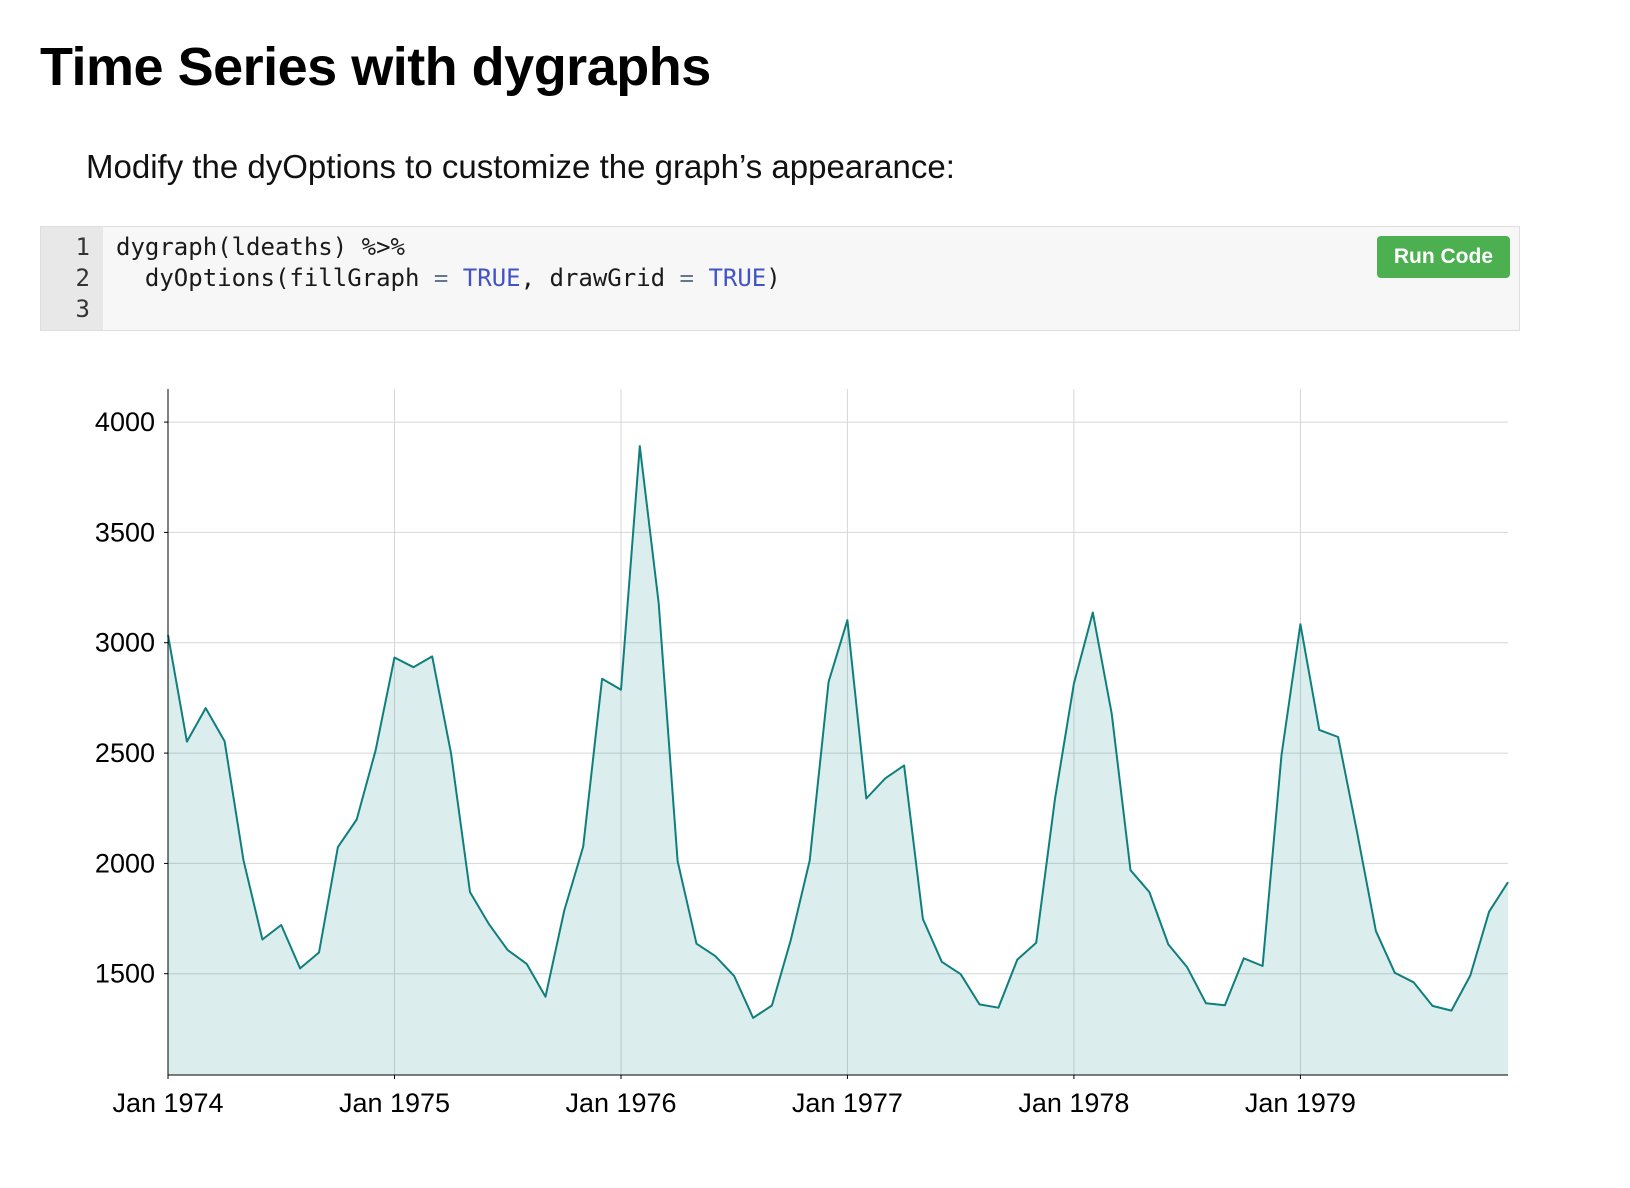 This screenshot has height=1188, width=1630. What do you see at coordinates (125, 643) in the screenshot?
I see `y-tick-label: 3000` at bounding box center [125, 643].